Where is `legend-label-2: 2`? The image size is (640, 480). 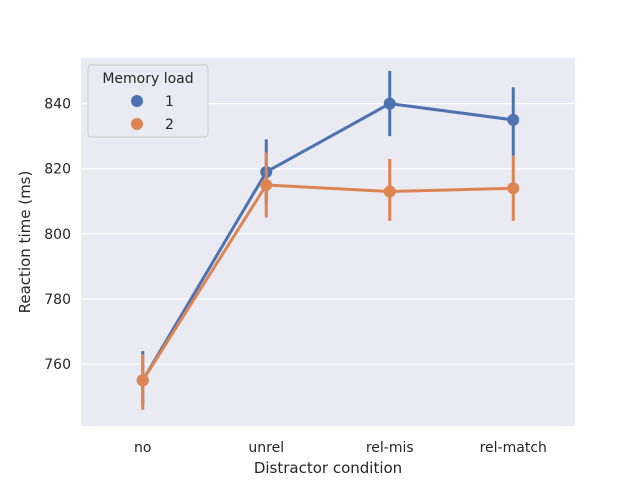 legend-label-2: 2 is located at coordinates (169, 125).